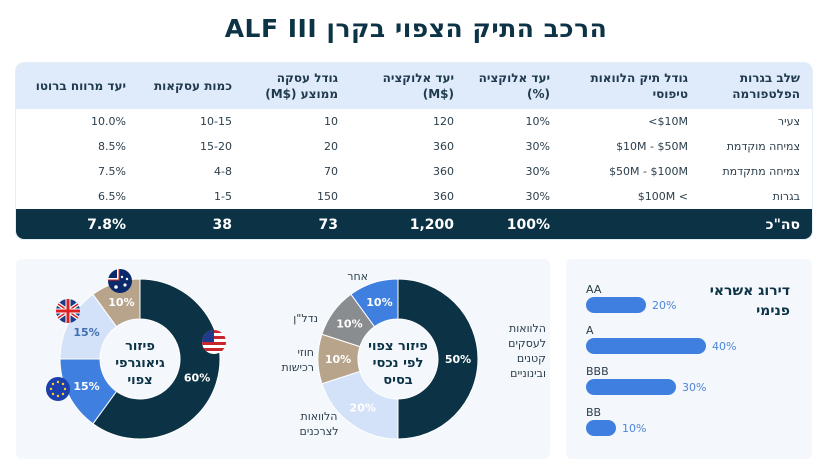  What do you see at coordinates (631, 224) in the screenshot?
I see `total-cell` at bounding box center [631, 224].